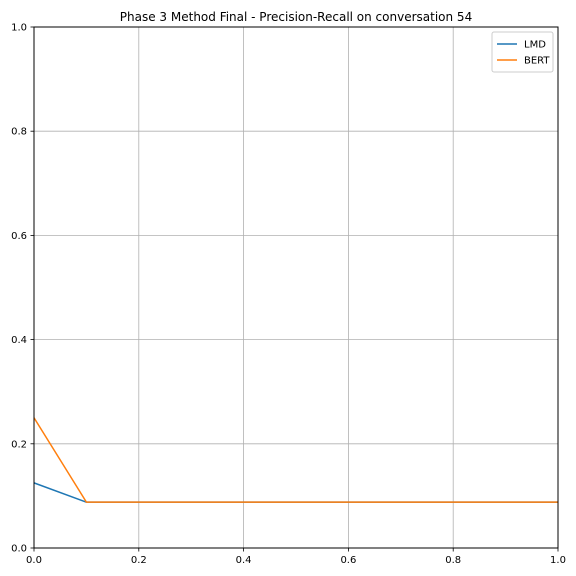 This screenshot has width=576, height=576. Describe the element at coordinates (535, 45) in the screenshot. I see `legend-label-lmd: LMD` at that location.